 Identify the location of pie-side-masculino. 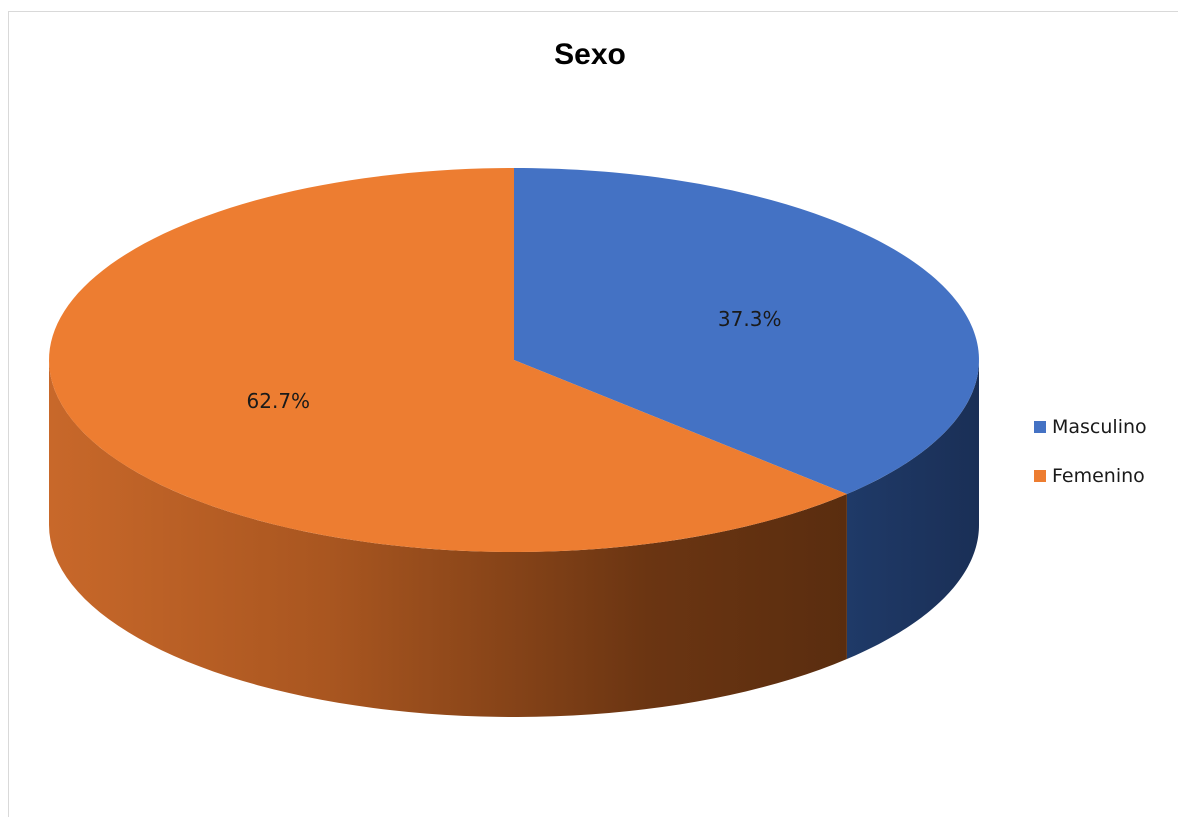
(912, 510).